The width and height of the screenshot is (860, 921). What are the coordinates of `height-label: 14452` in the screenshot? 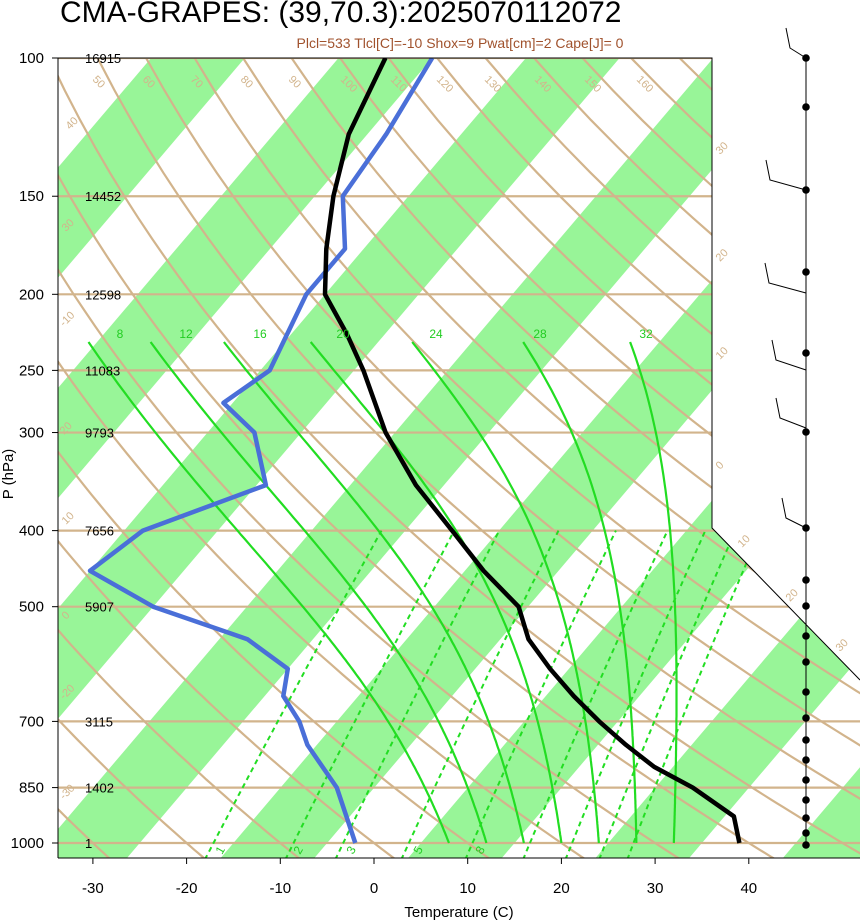 It's located at (103, 196).